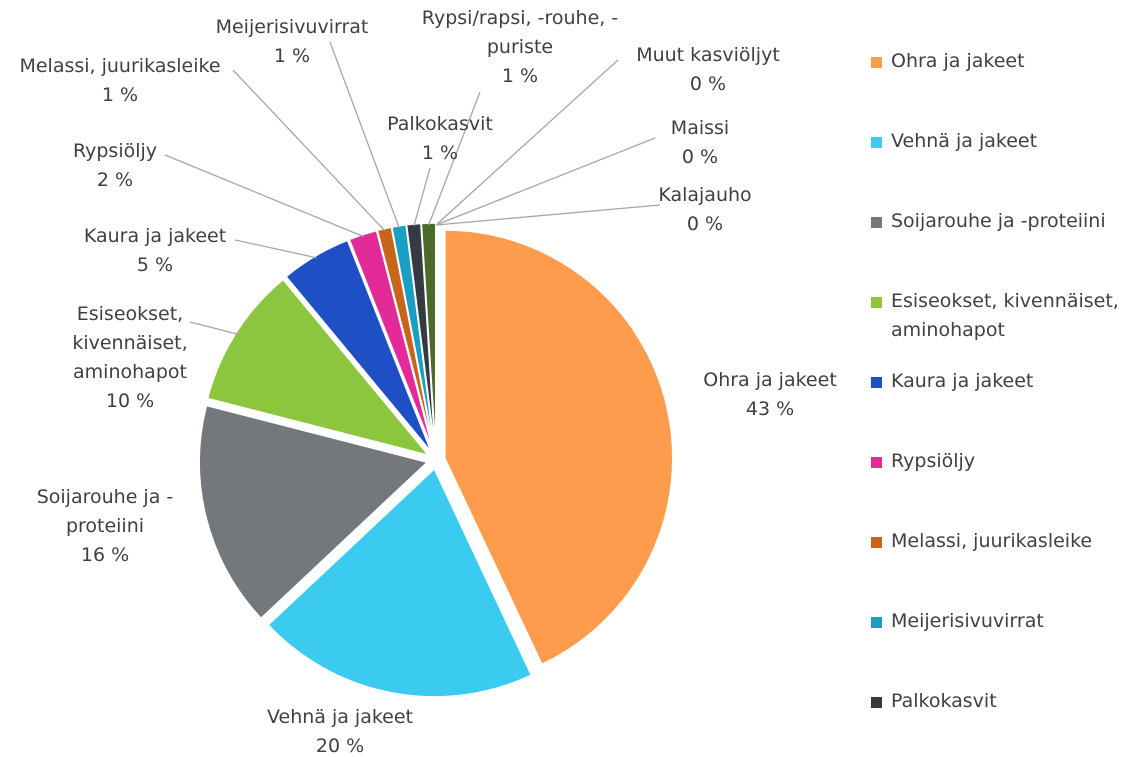 The width and height of the screenshot is (1136, 757). What do you see at coordinates (964, 141) in the screenshot?
I see `legend-label: Vehnä ja jakeet` at bounding box center [964, 141].